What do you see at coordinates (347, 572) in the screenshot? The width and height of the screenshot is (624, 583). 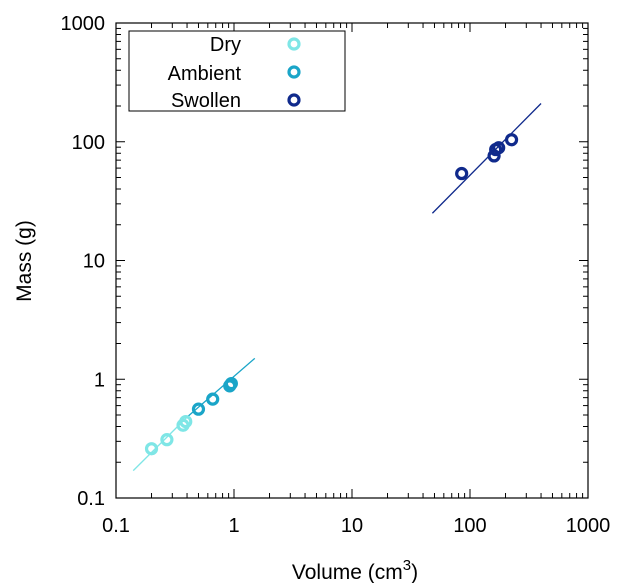 I see `x-axis-label-main: Volume (cm` at bounding box center [347, 572].